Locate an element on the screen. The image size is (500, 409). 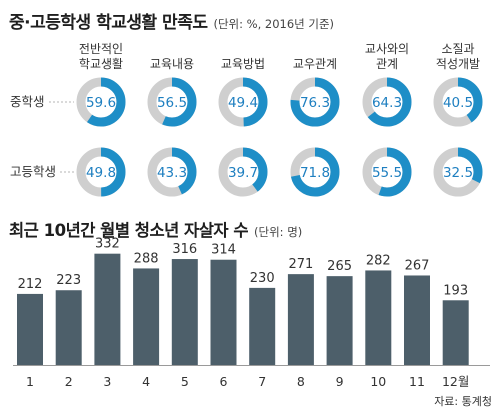
bar-value-2: 223 is located at coordinates (68, 280).